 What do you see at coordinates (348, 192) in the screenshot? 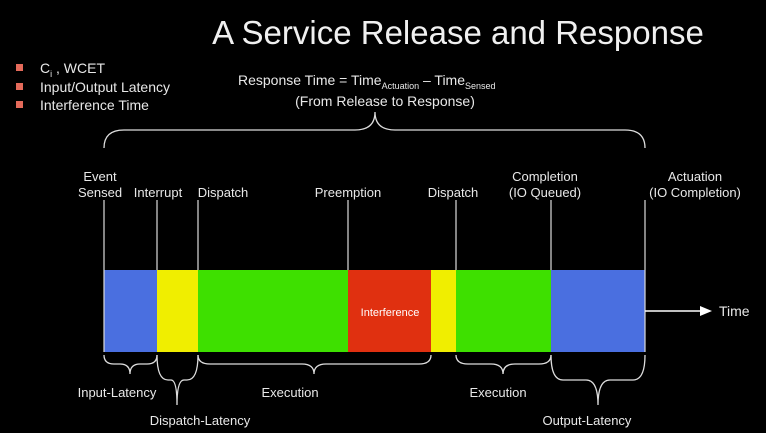
I see `event-label: Preemption` at bounding box center [348, 192].